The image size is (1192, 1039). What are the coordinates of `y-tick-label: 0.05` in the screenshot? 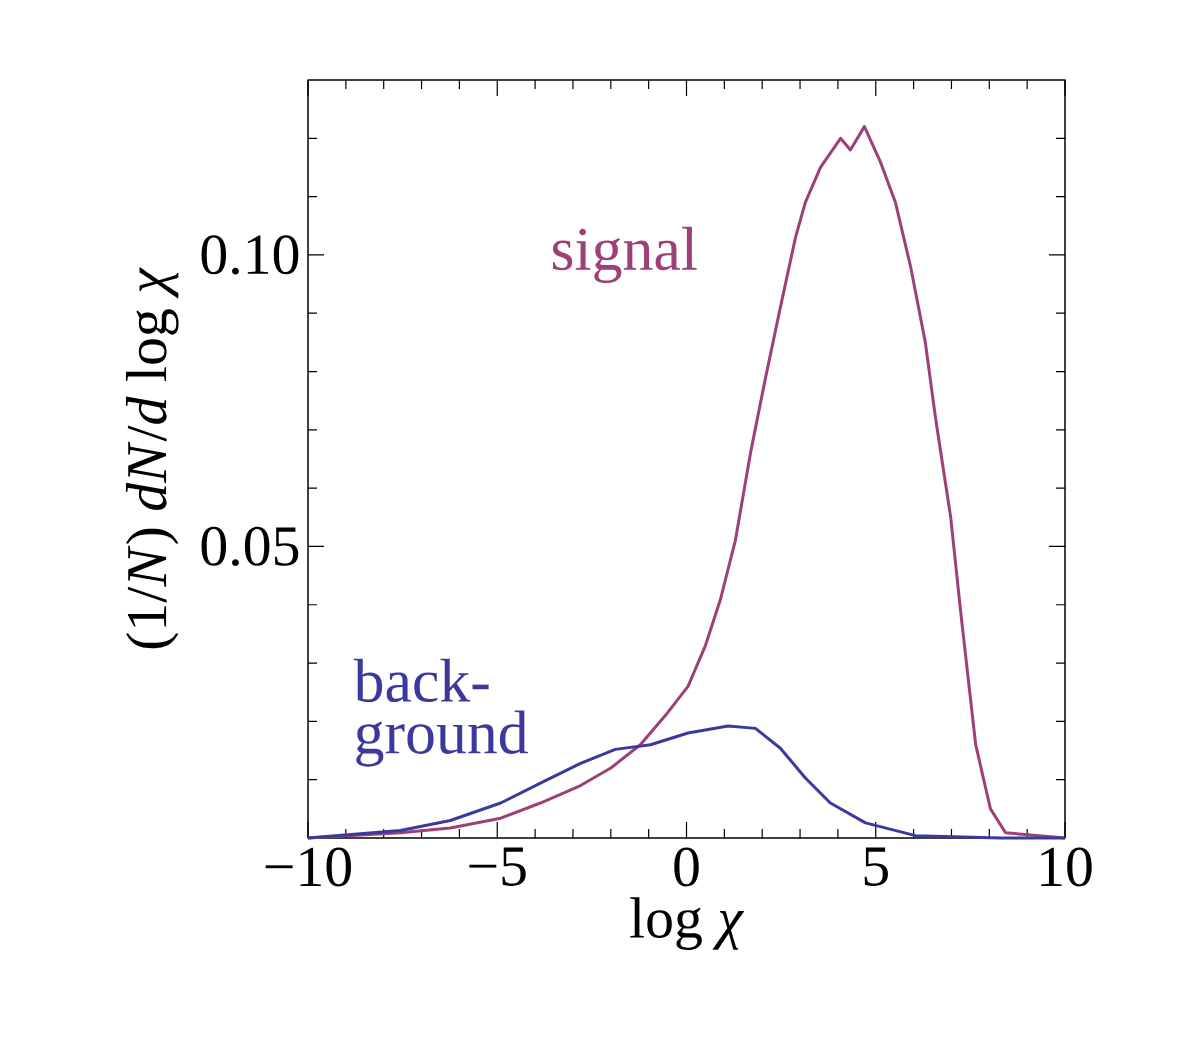 It's located at (250, 546).